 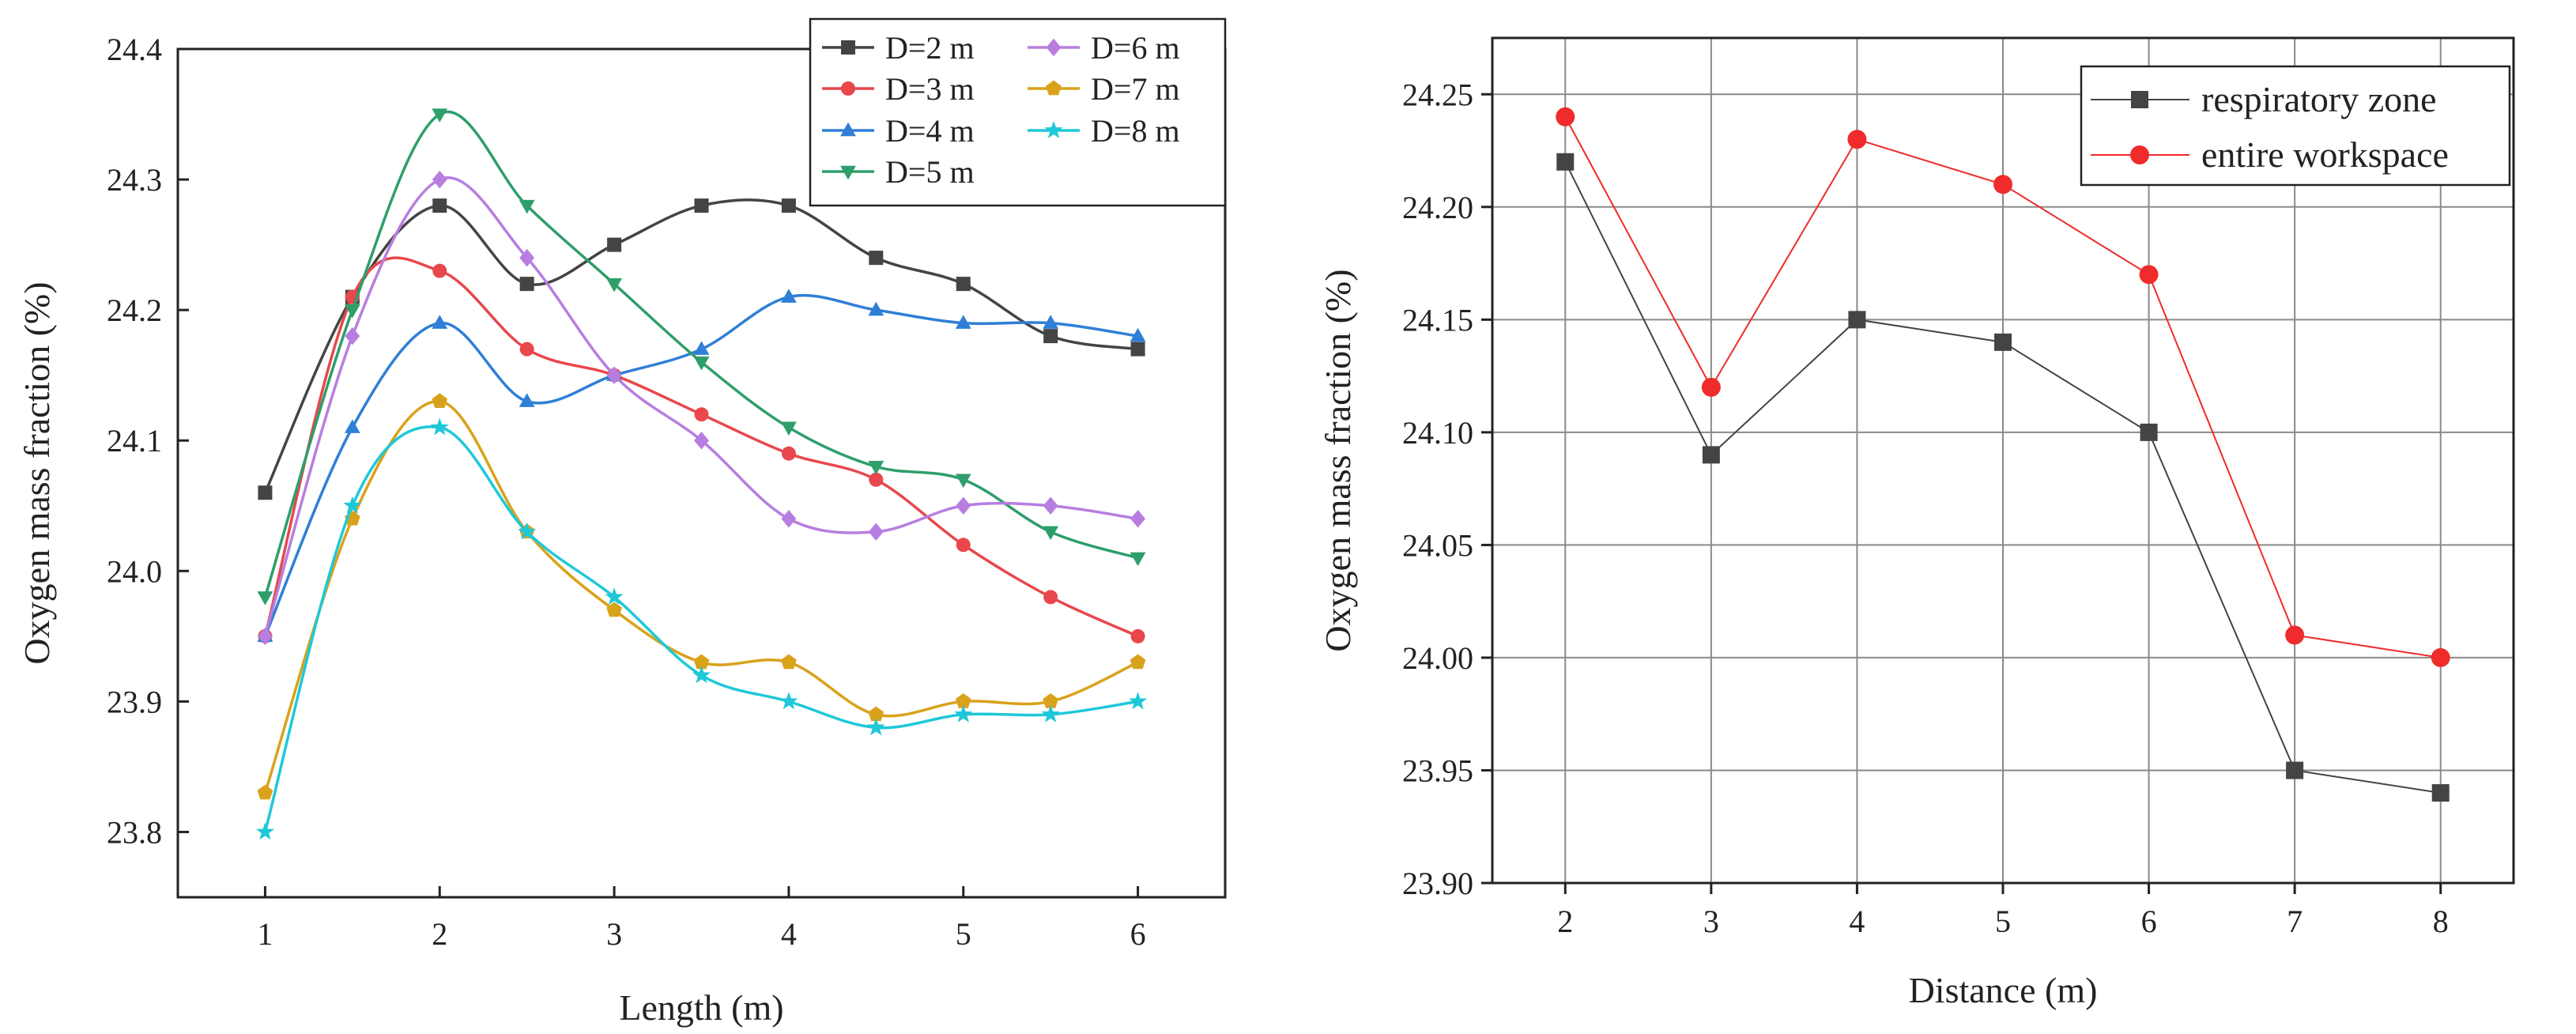 What do you see at coordinates (1437, 545) in the screenshot?
I see `y-tick-label: 24.05` at bounding box center [1437, 545].